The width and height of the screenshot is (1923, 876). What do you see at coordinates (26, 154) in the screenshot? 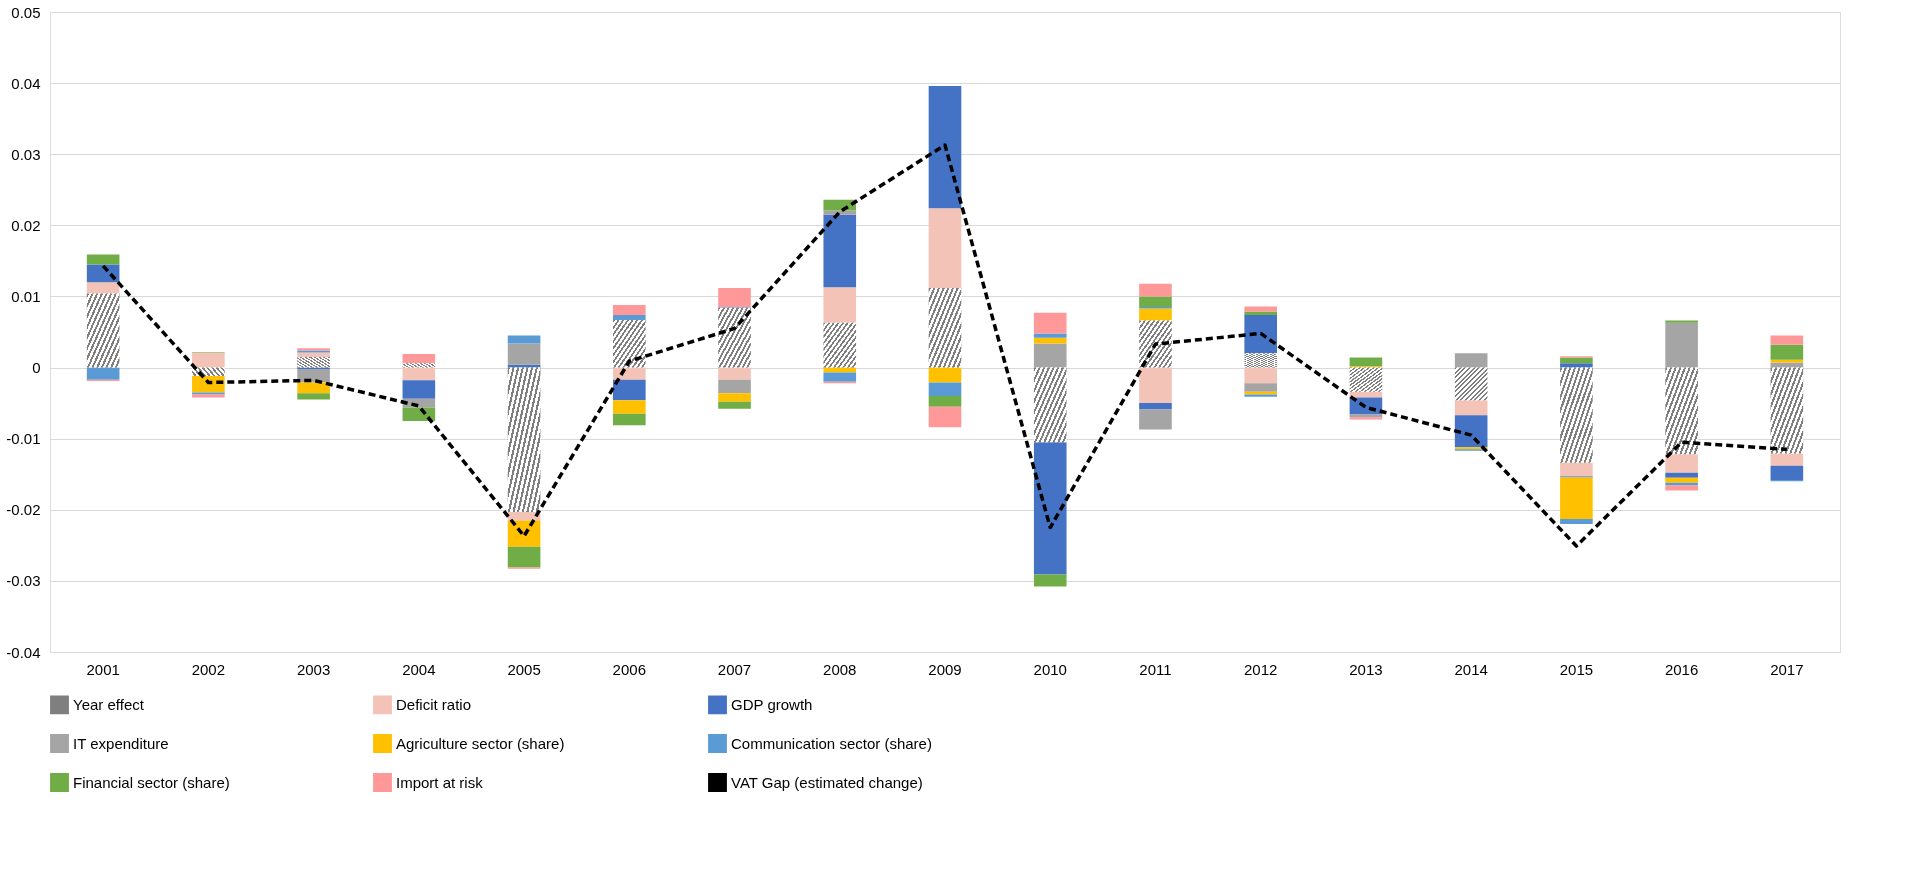
I see `y-tick-label: 0.03` at bounding box center [26, 154].